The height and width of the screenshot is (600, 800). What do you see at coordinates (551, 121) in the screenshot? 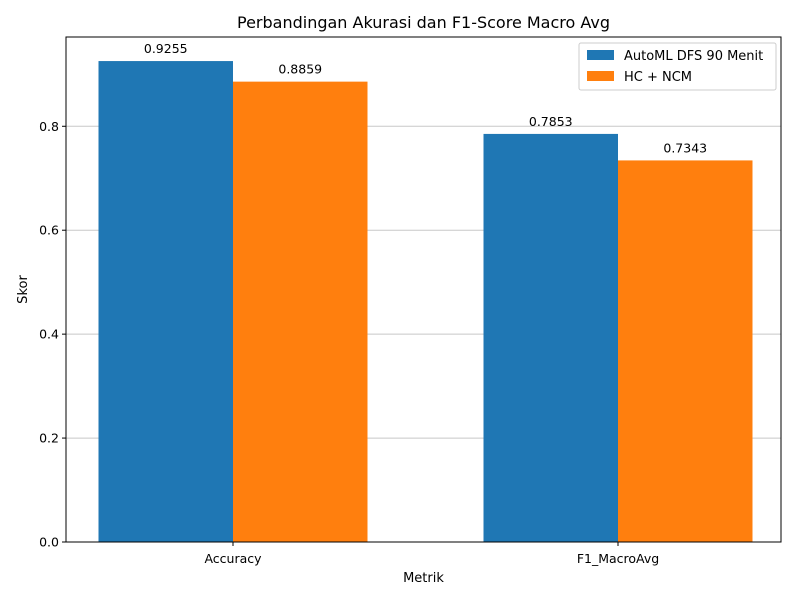
I see `data-label: 0.7853` at bounding box center [551, 121].